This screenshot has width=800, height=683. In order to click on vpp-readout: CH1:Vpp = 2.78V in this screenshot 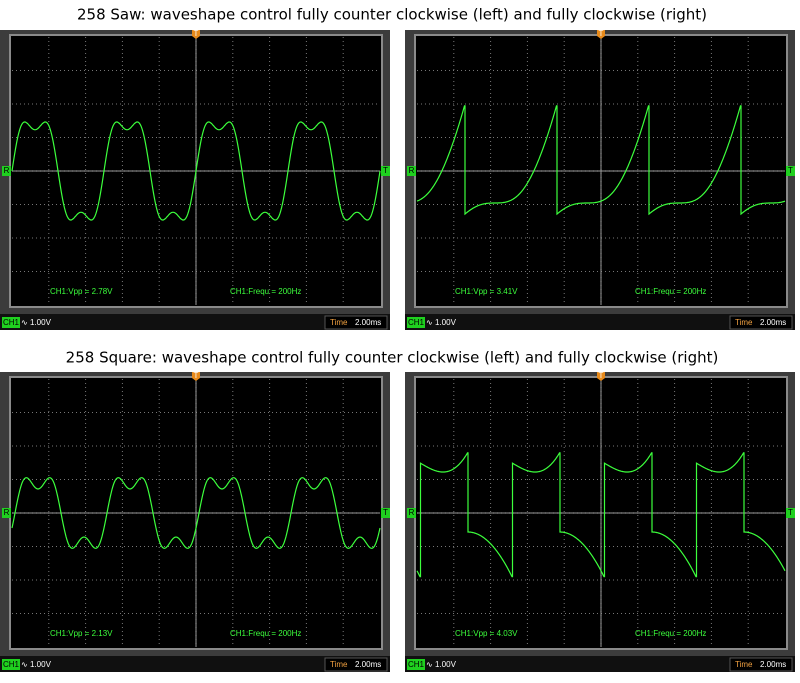, I will do `click(81, 291)`.